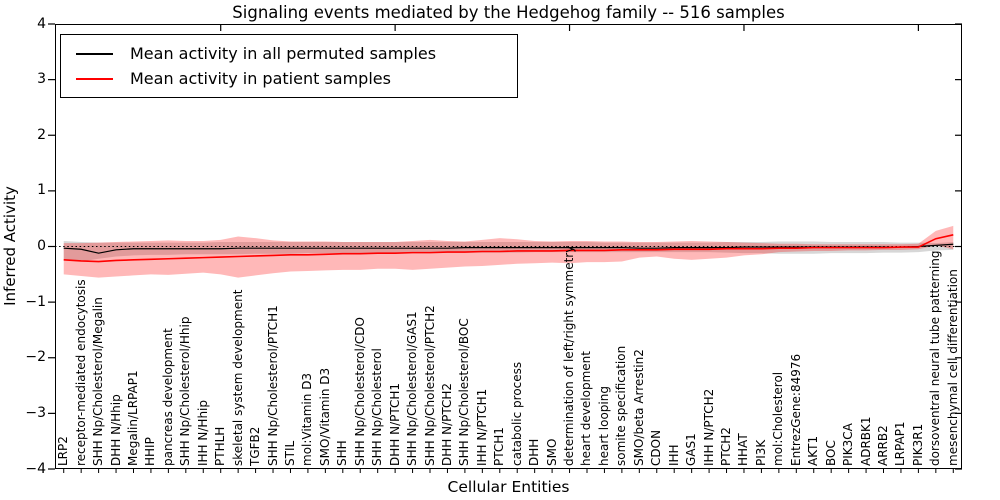 The width and height of the screenshot is (1000, 500). Describe the element at coordinates (35, 301) in the screenshot. I see `y-tick-label: −1` at that location.